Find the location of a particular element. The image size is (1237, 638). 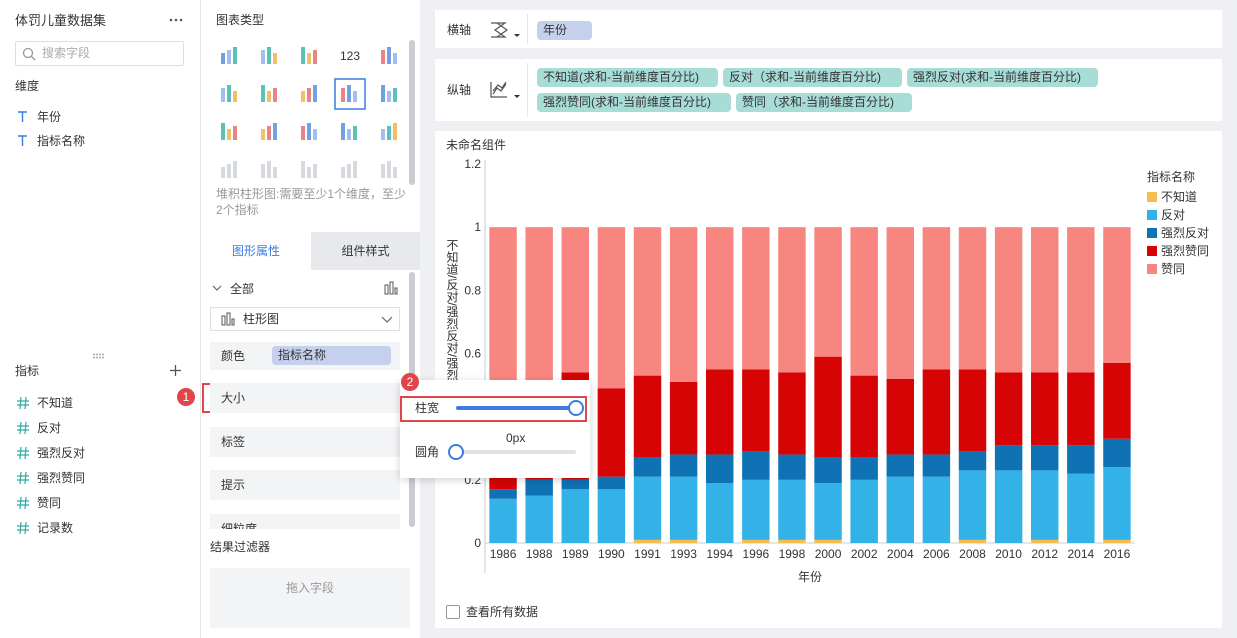

x-tick-label: 1989 is located at coordinates (575, 554).